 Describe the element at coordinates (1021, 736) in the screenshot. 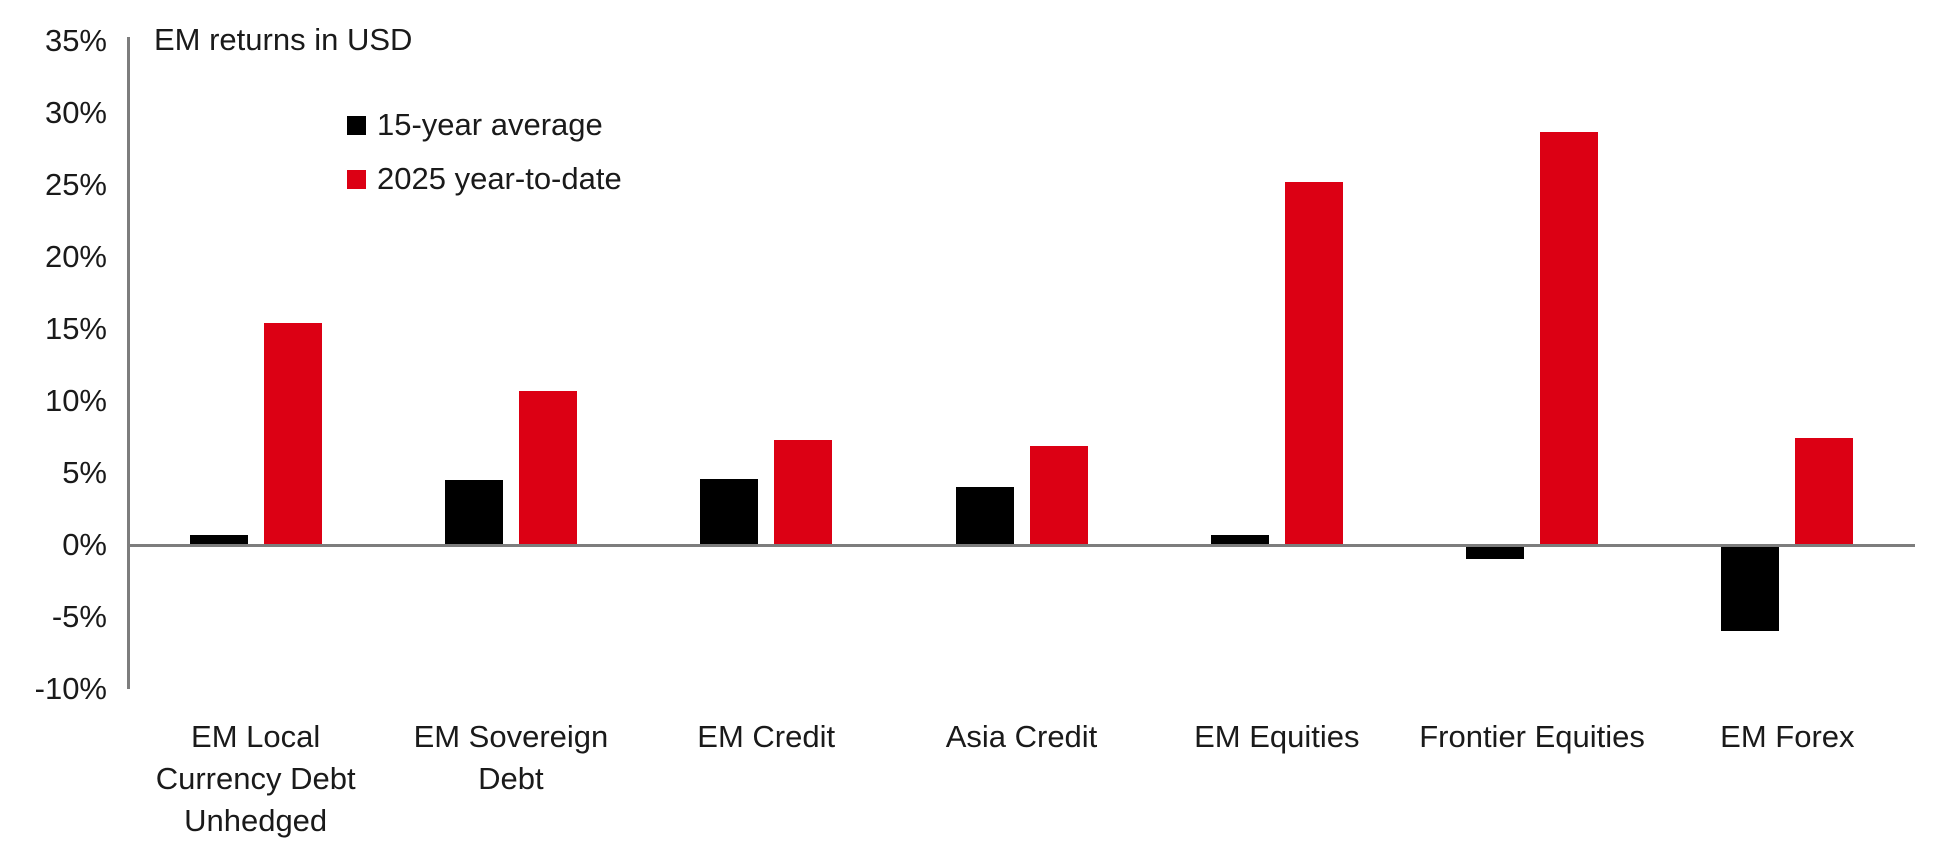

I see `category-label-asia-credit: Asia Credit` at that location.